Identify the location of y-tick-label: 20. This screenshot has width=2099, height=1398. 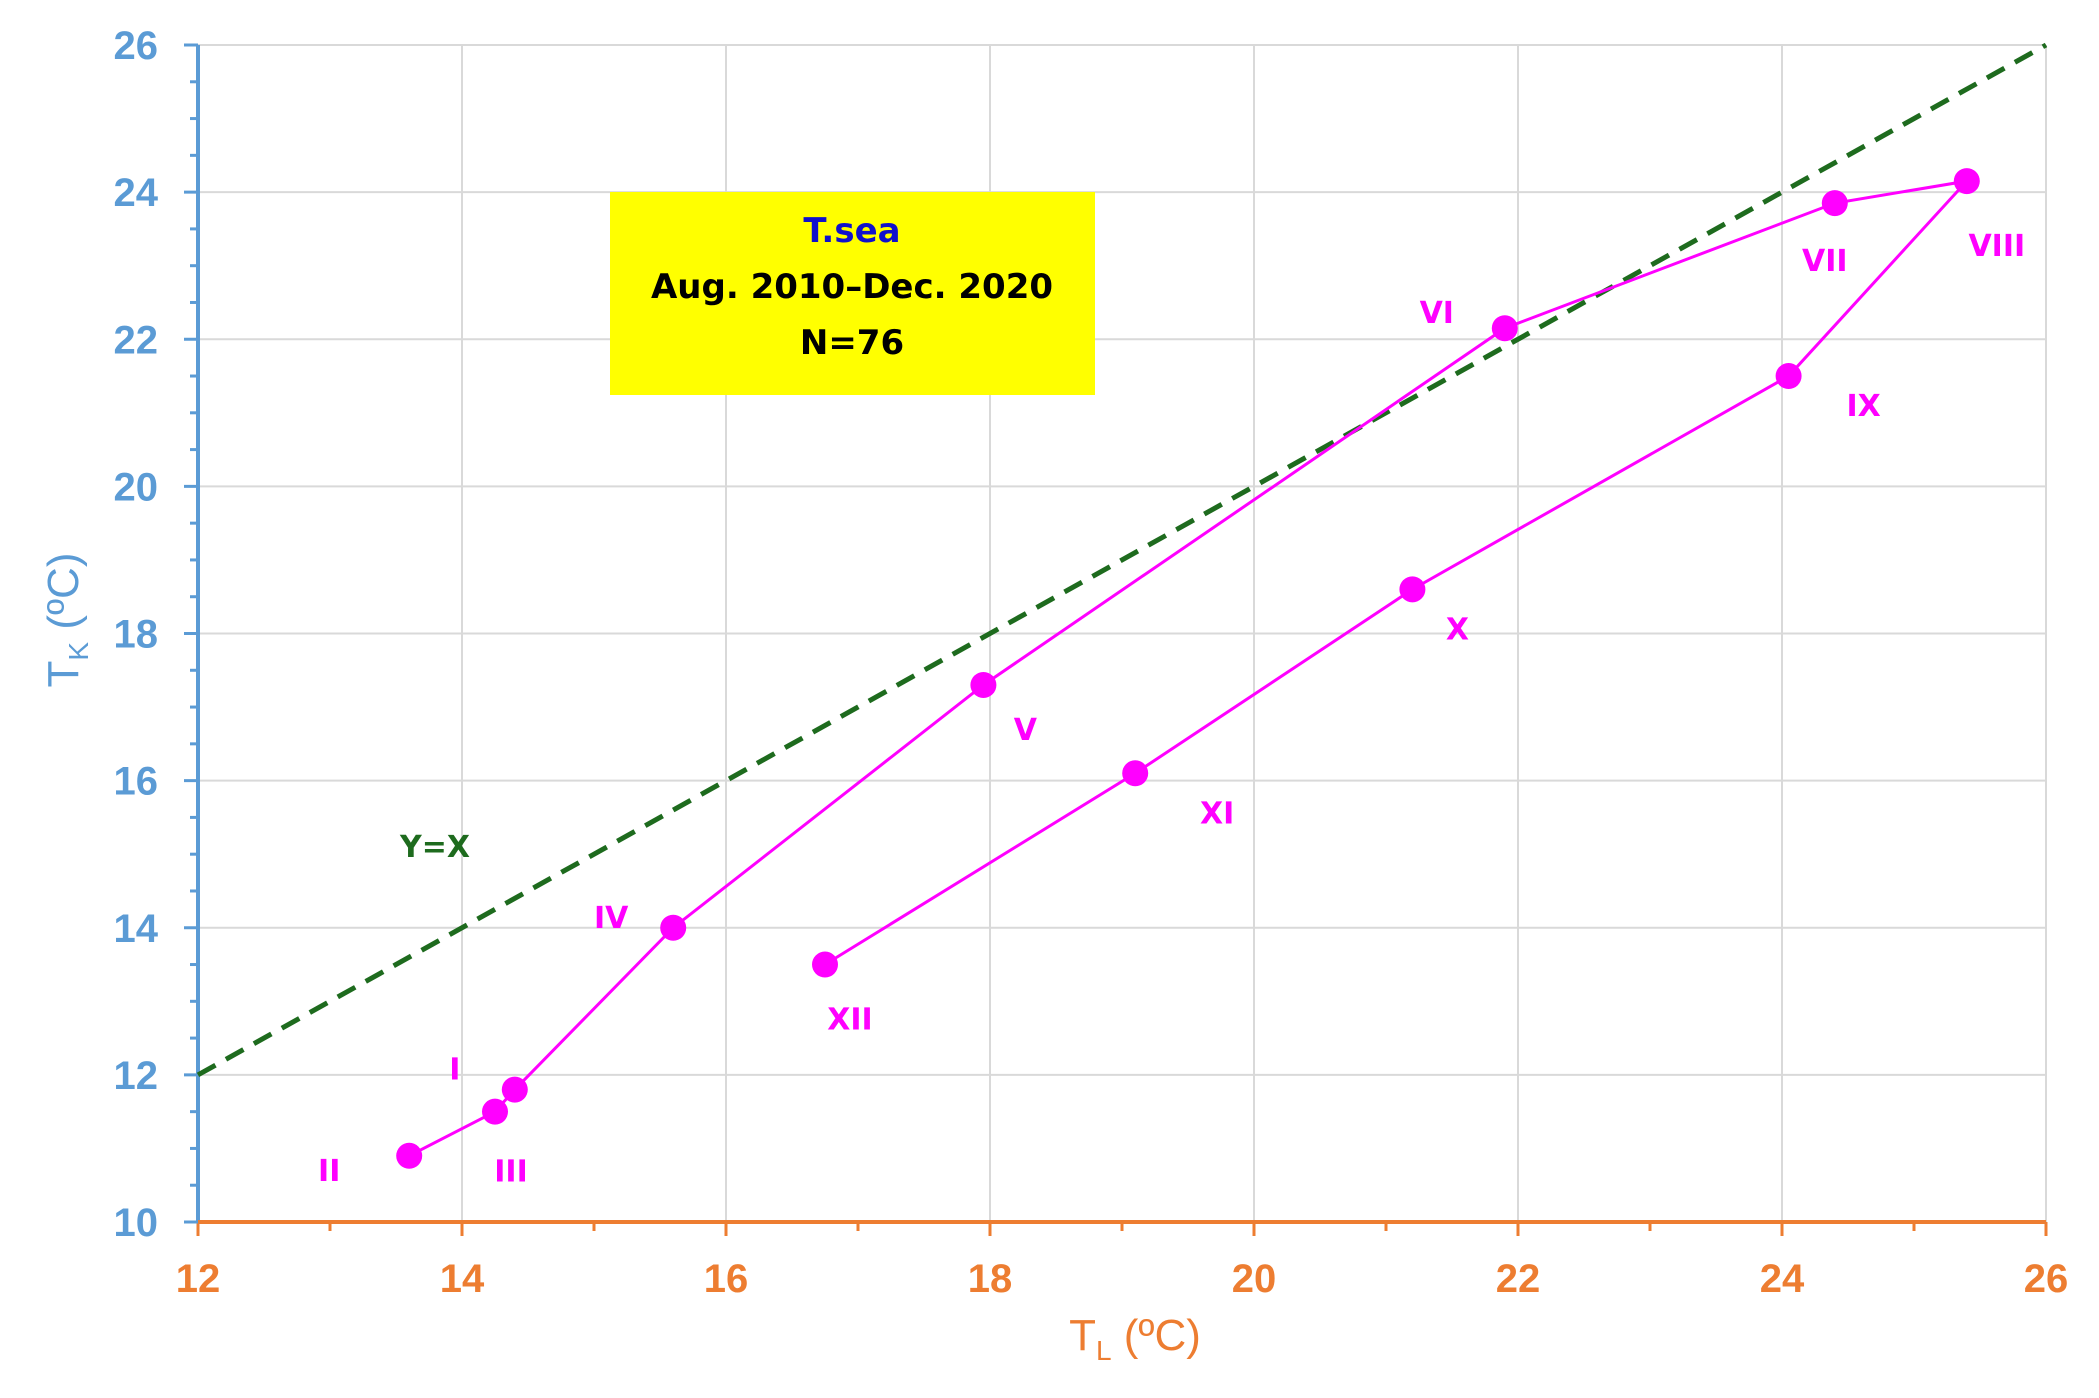
(136, 487).